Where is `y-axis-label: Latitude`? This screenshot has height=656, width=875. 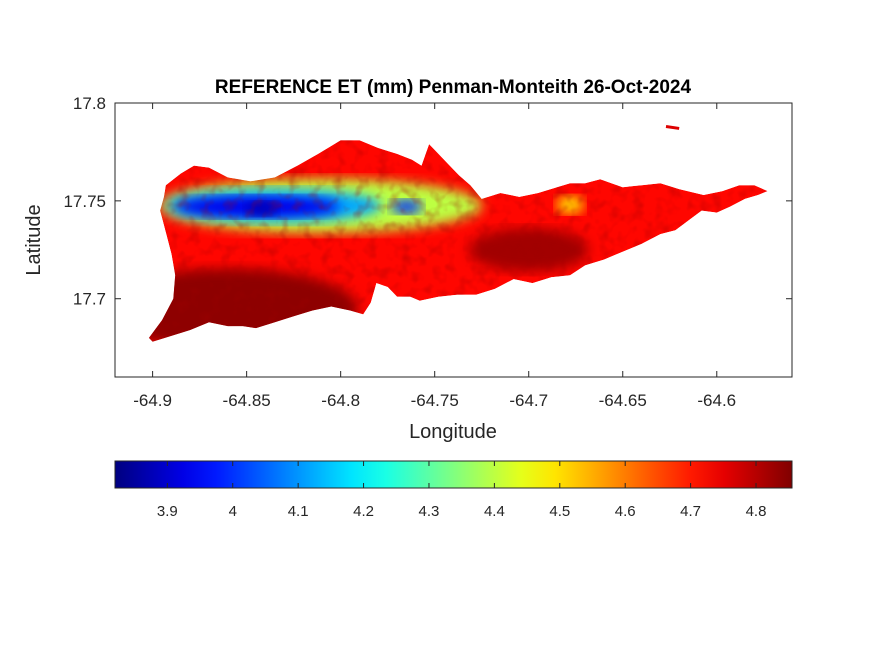 y-axis-label: Latitude is located at coordinates (34, 239).